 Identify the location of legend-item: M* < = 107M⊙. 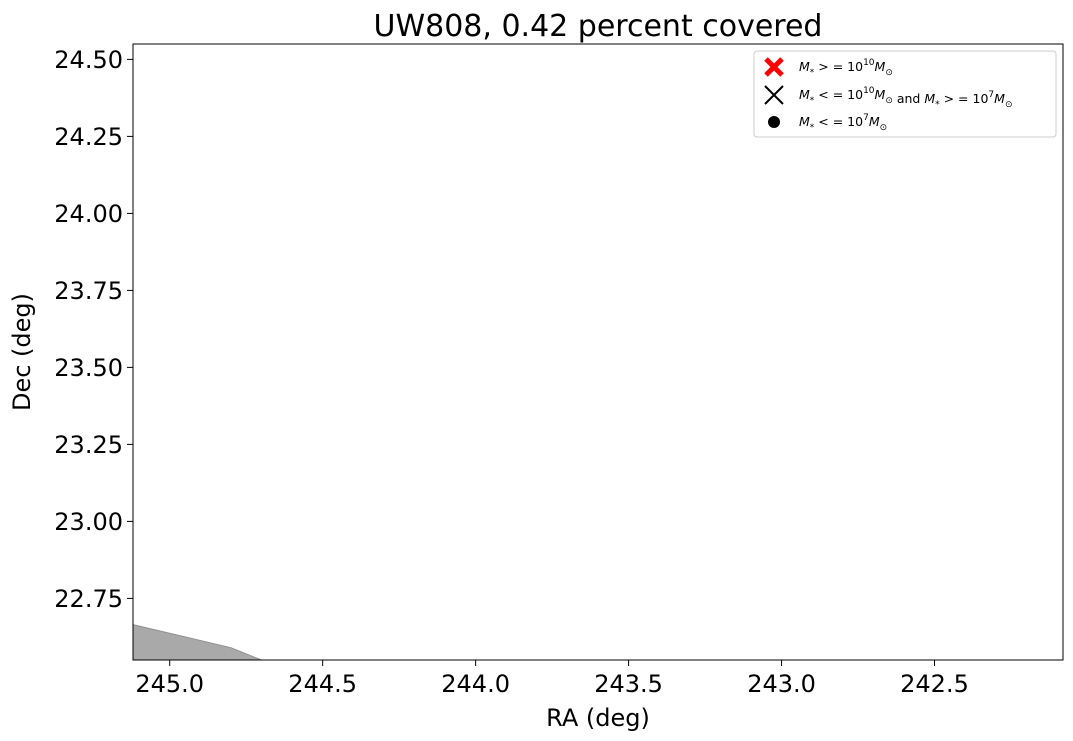
(827, 123).